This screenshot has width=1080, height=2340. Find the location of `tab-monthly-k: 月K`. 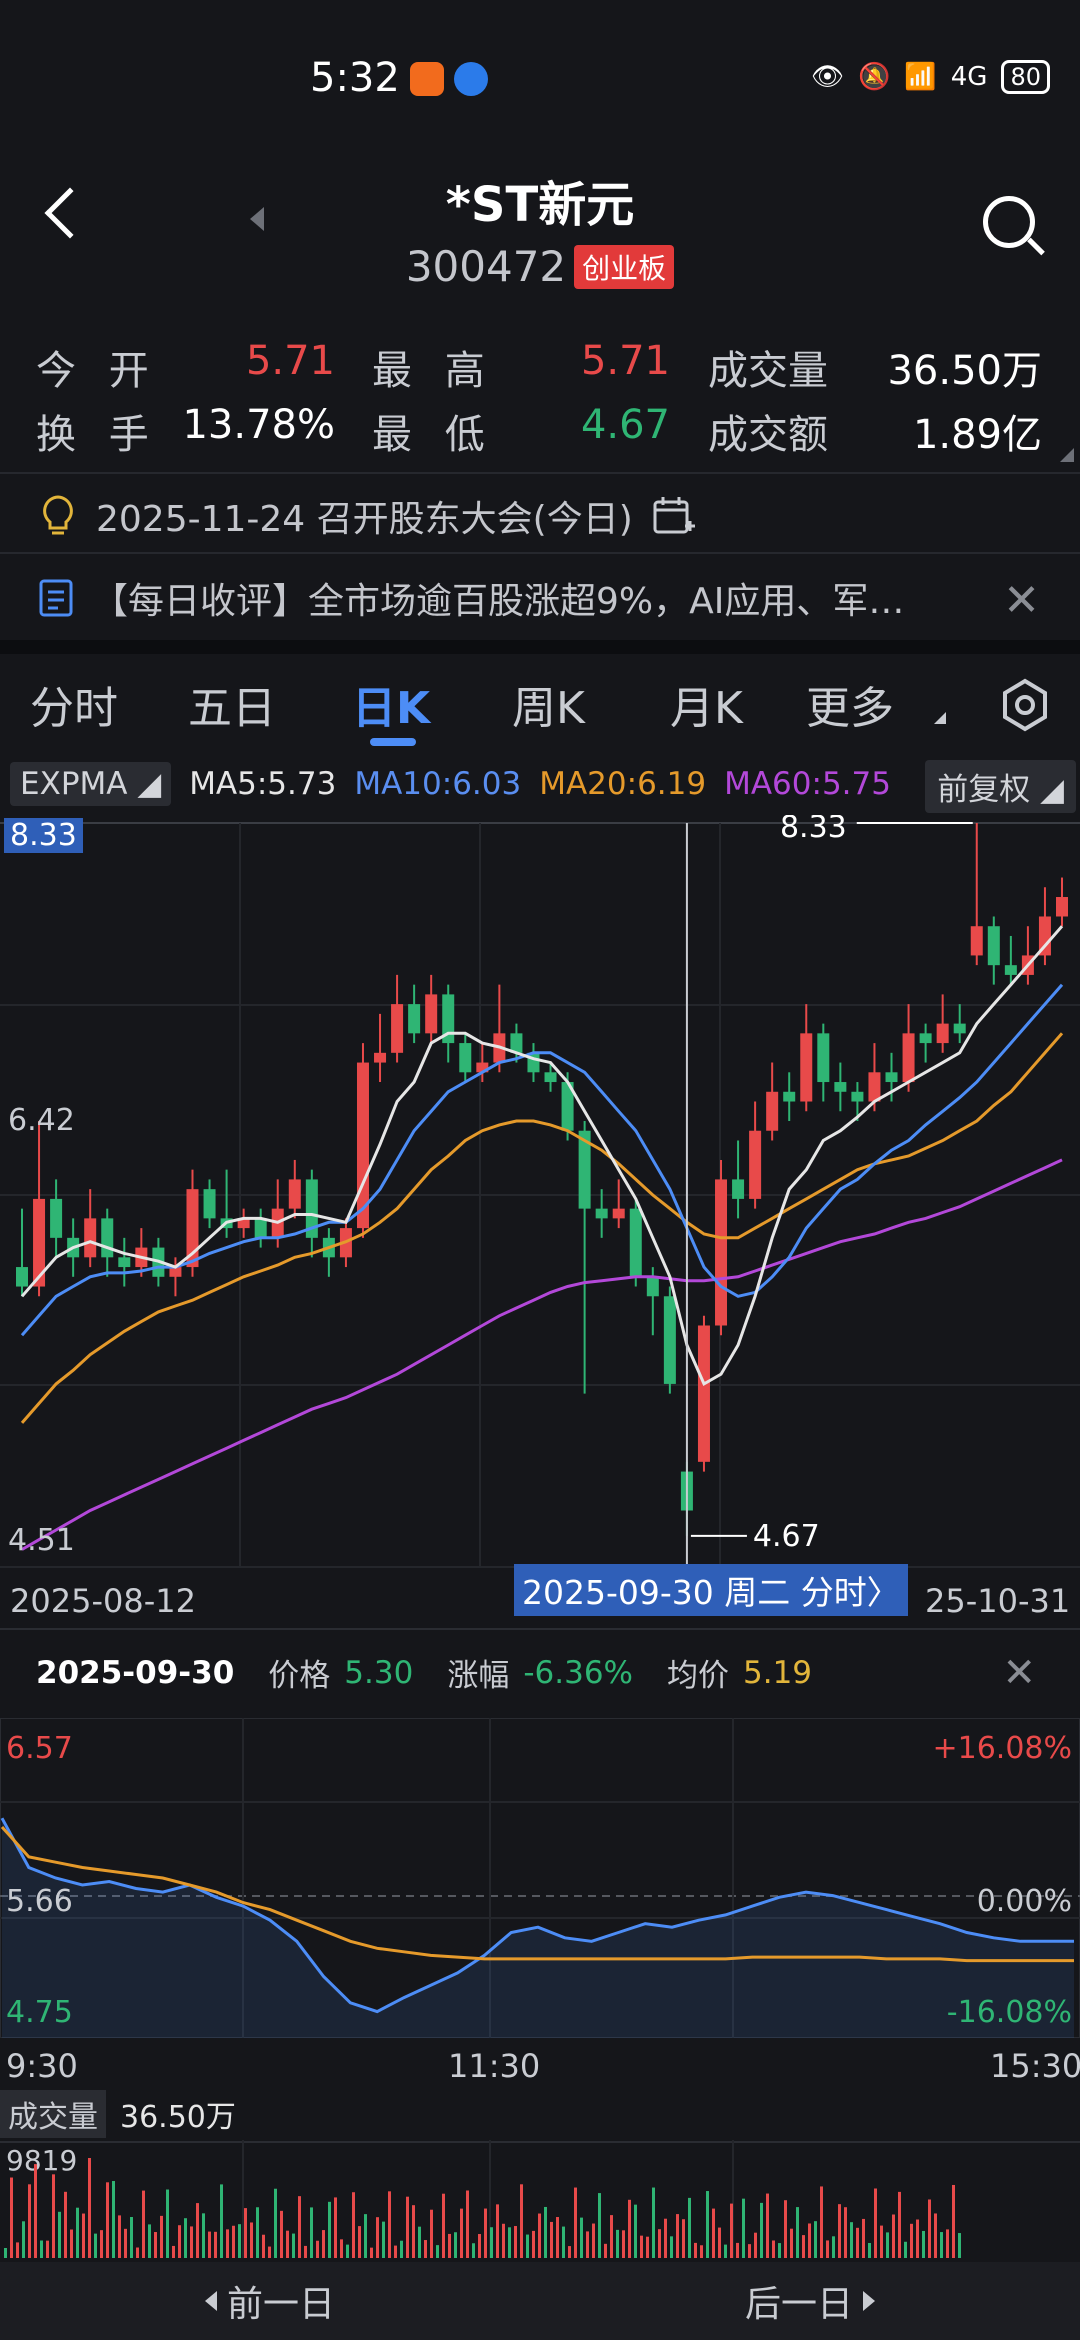

tab-monthly-k: 月K is located at coordinates (706, 708).